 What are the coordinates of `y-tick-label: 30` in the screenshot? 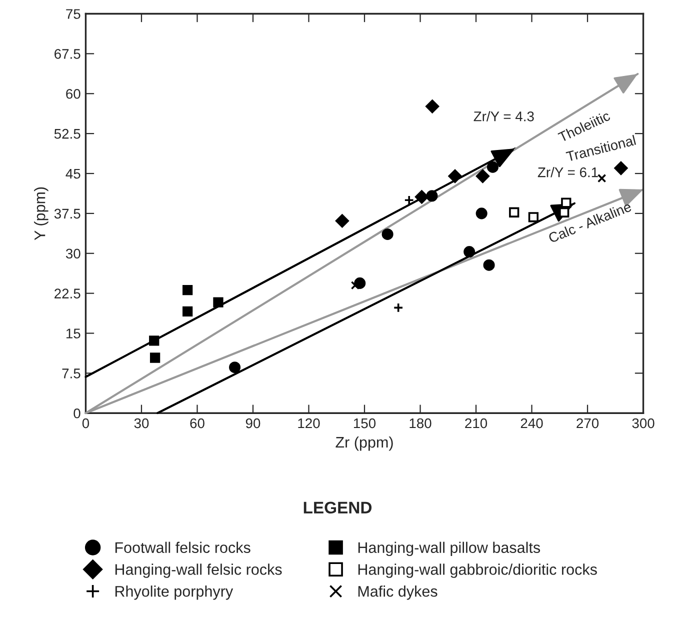 It's located at (73, 253).